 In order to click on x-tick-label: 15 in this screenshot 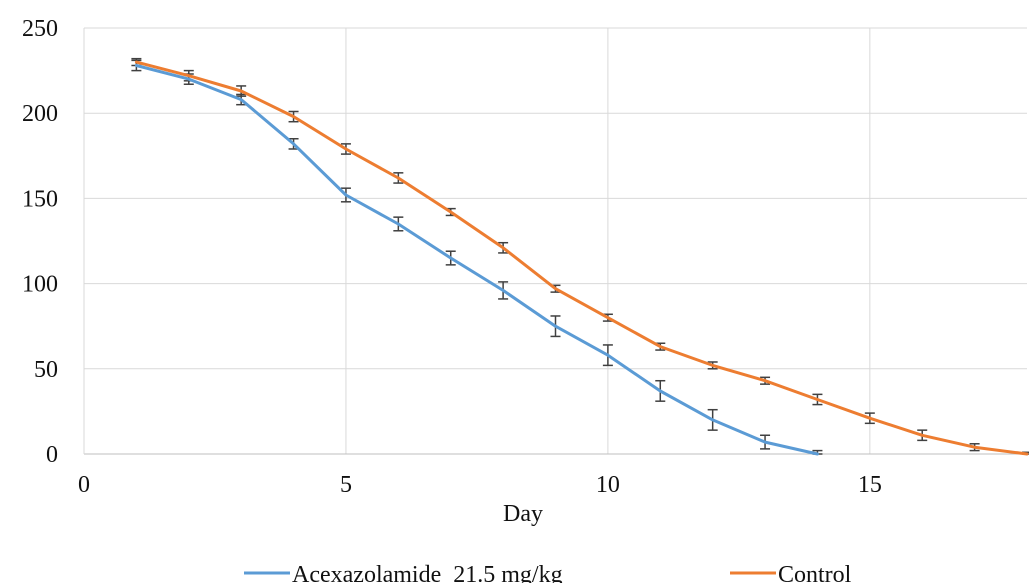, I will do `click(870, 485)`.